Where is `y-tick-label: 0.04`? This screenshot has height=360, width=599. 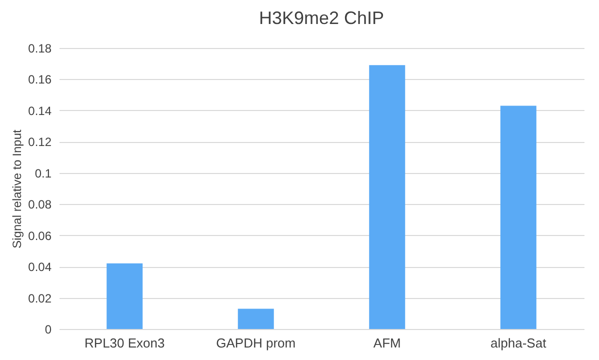
y-tick-label: 0.04 is located at coordinates (40, 267).